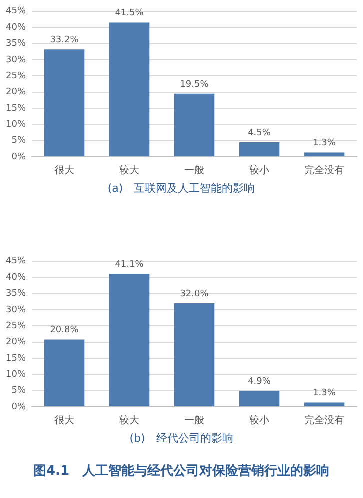 The image size is (363, 498). Describe the element at coordinates (65, 331) in the screenshot. I see `data-label: 20.8%` at that location.